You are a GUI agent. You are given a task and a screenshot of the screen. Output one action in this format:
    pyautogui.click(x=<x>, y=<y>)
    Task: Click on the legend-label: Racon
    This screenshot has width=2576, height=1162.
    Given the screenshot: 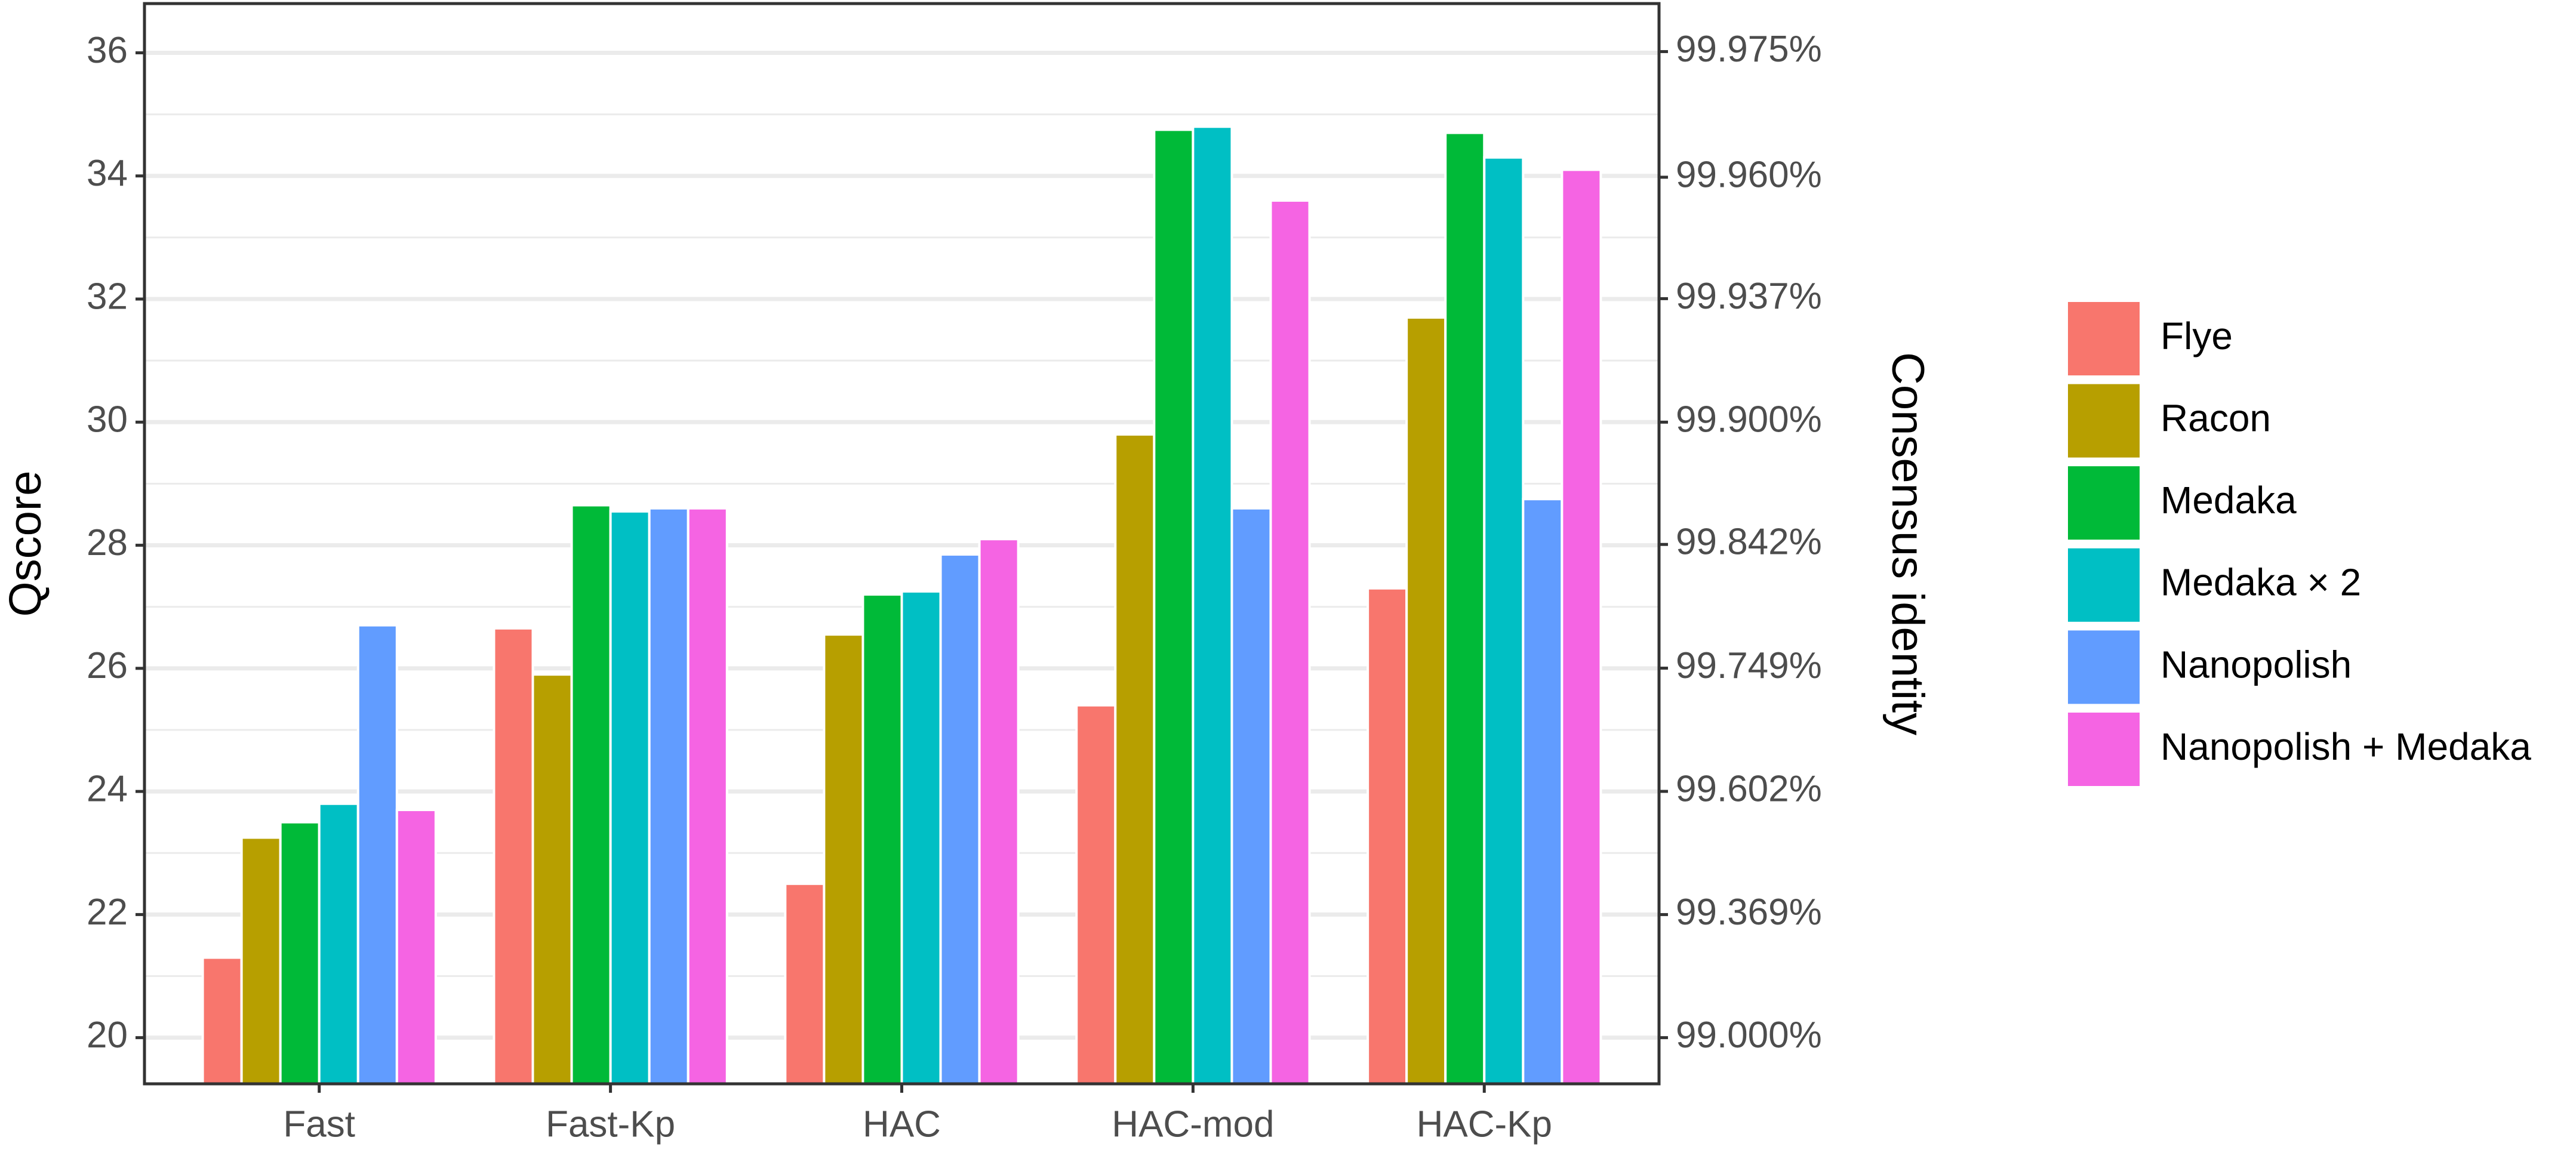 What is the action you would take?
    pyautogui.click(x=2215, y=418)
    